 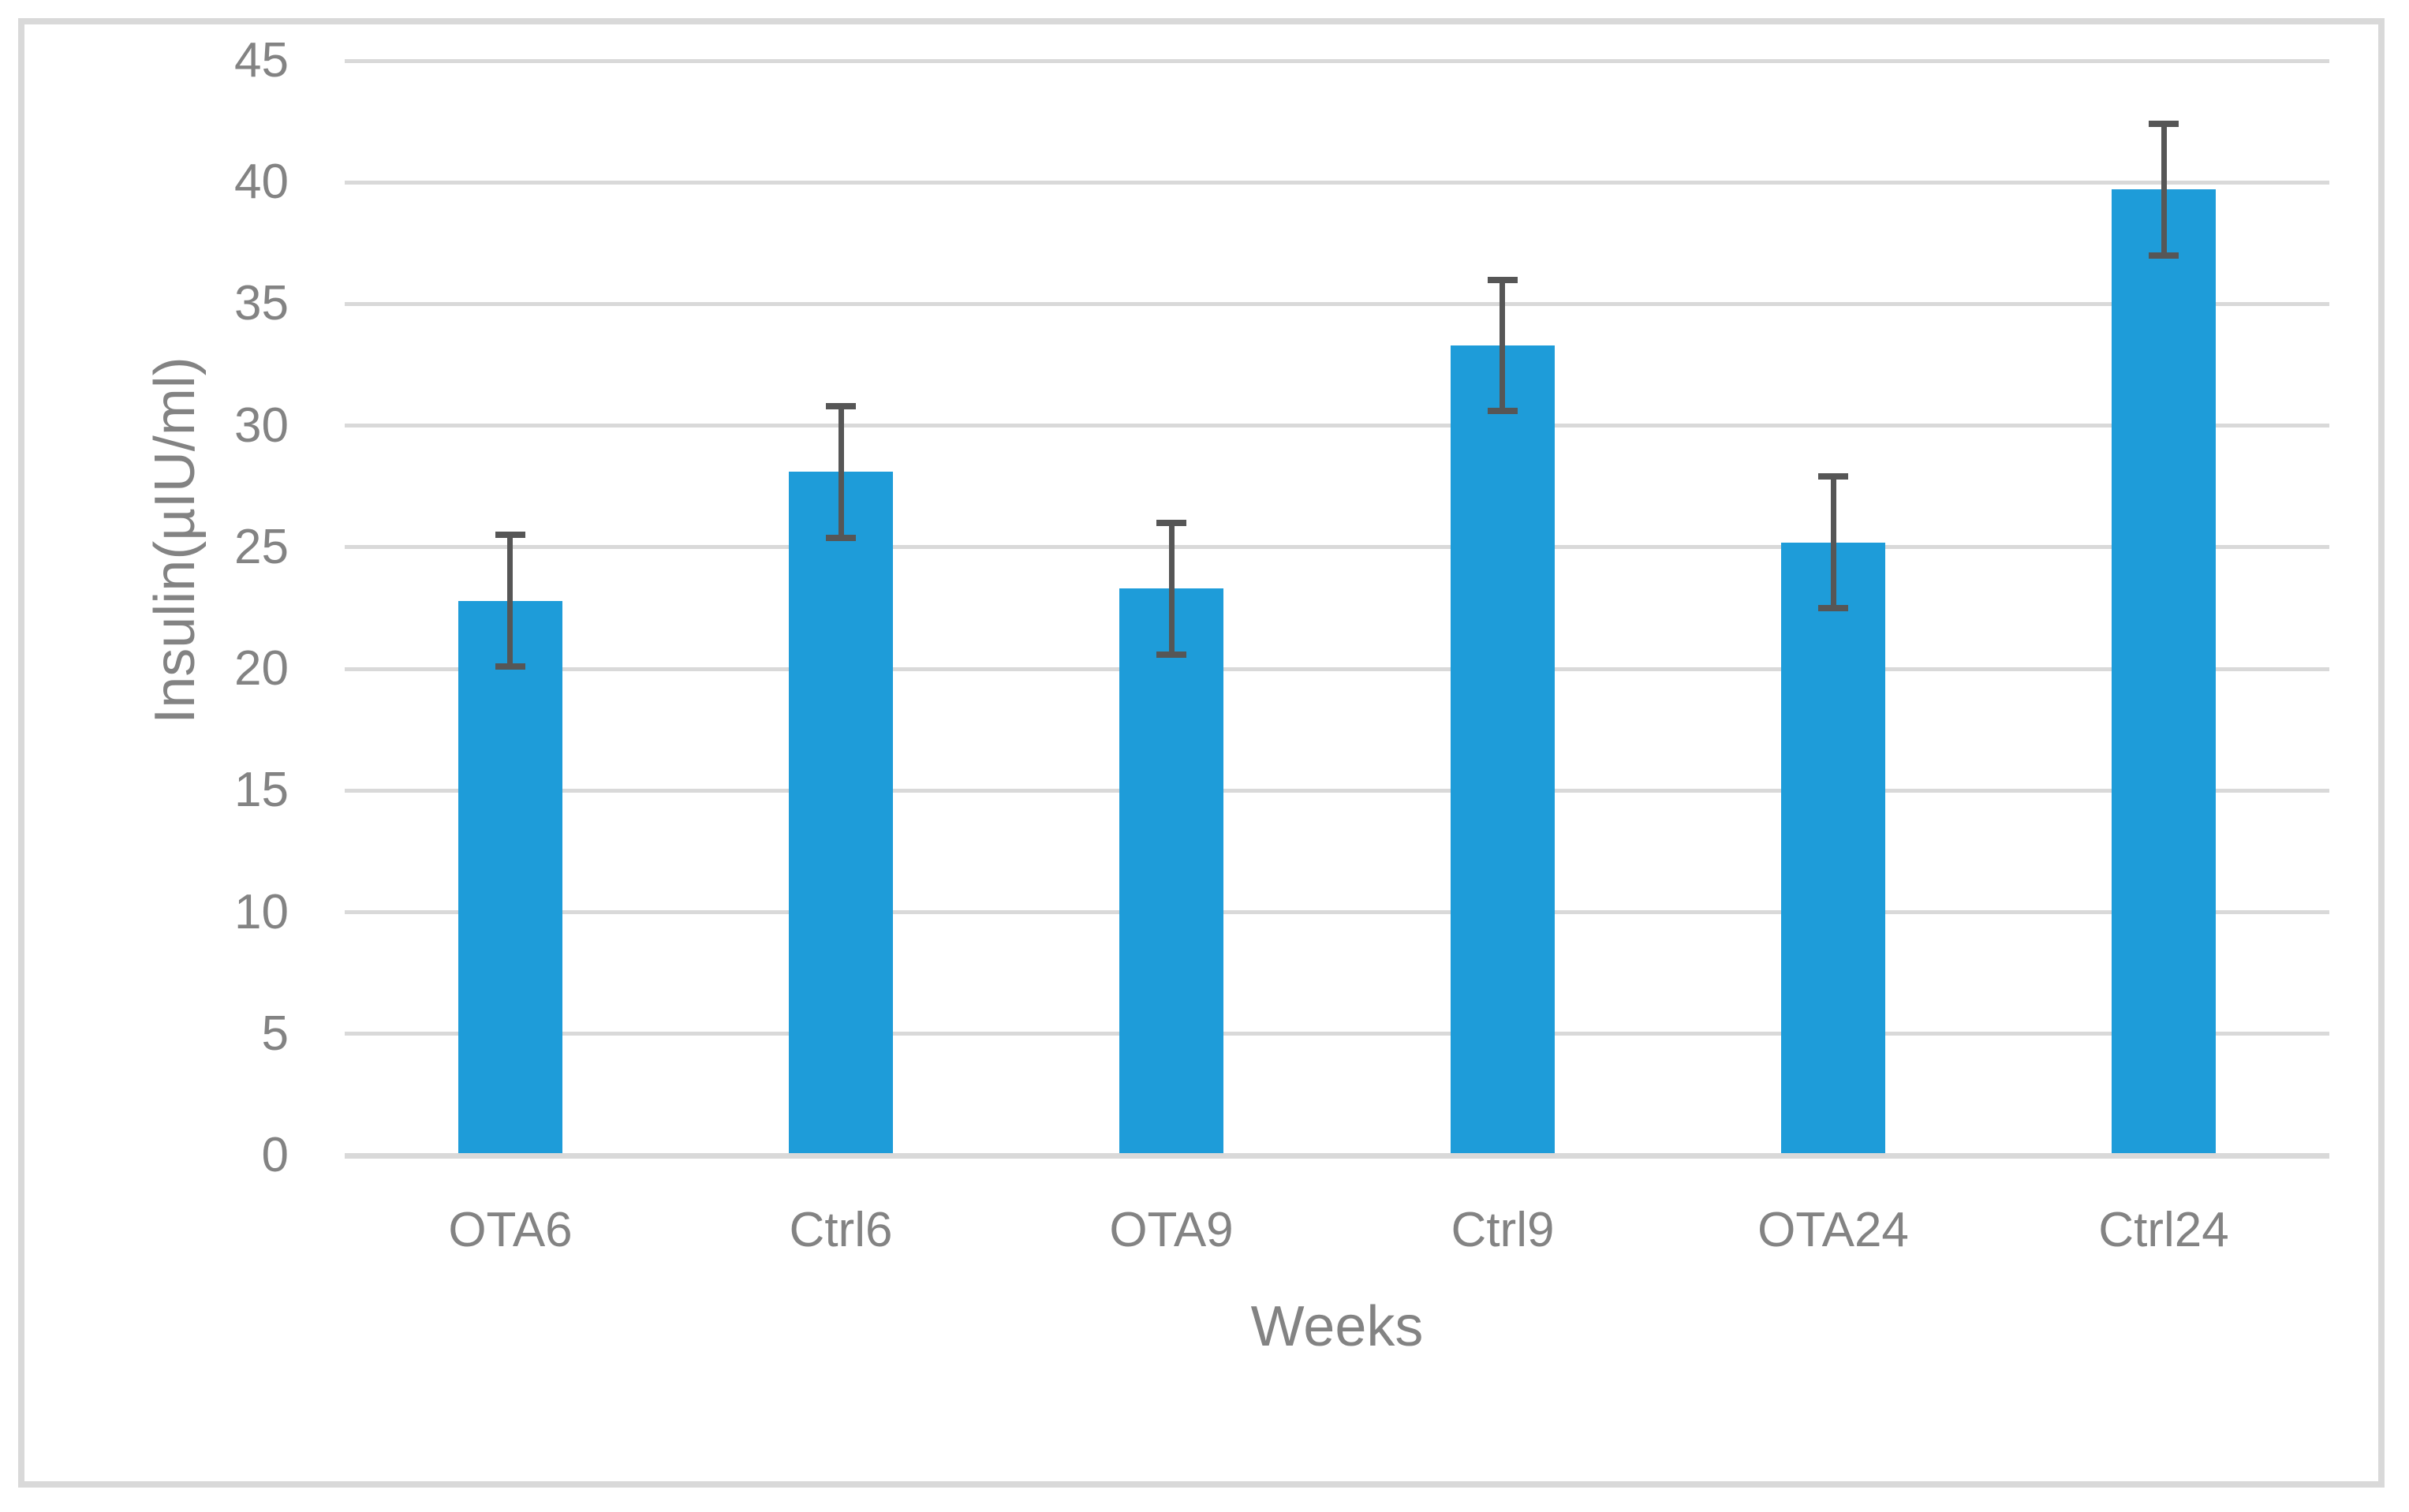 I want to click on y-tick-label: 40, so click(x=261, y=182).